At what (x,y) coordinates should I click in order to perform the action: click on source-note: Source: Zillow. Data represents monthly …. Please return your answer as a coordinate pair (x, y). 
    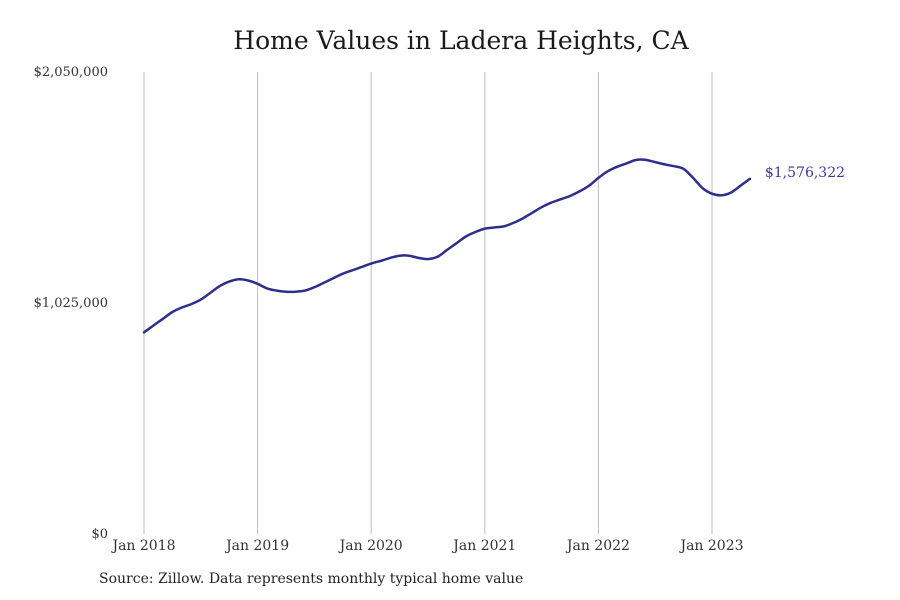
    Looking at the image, I should click on (311, 579).